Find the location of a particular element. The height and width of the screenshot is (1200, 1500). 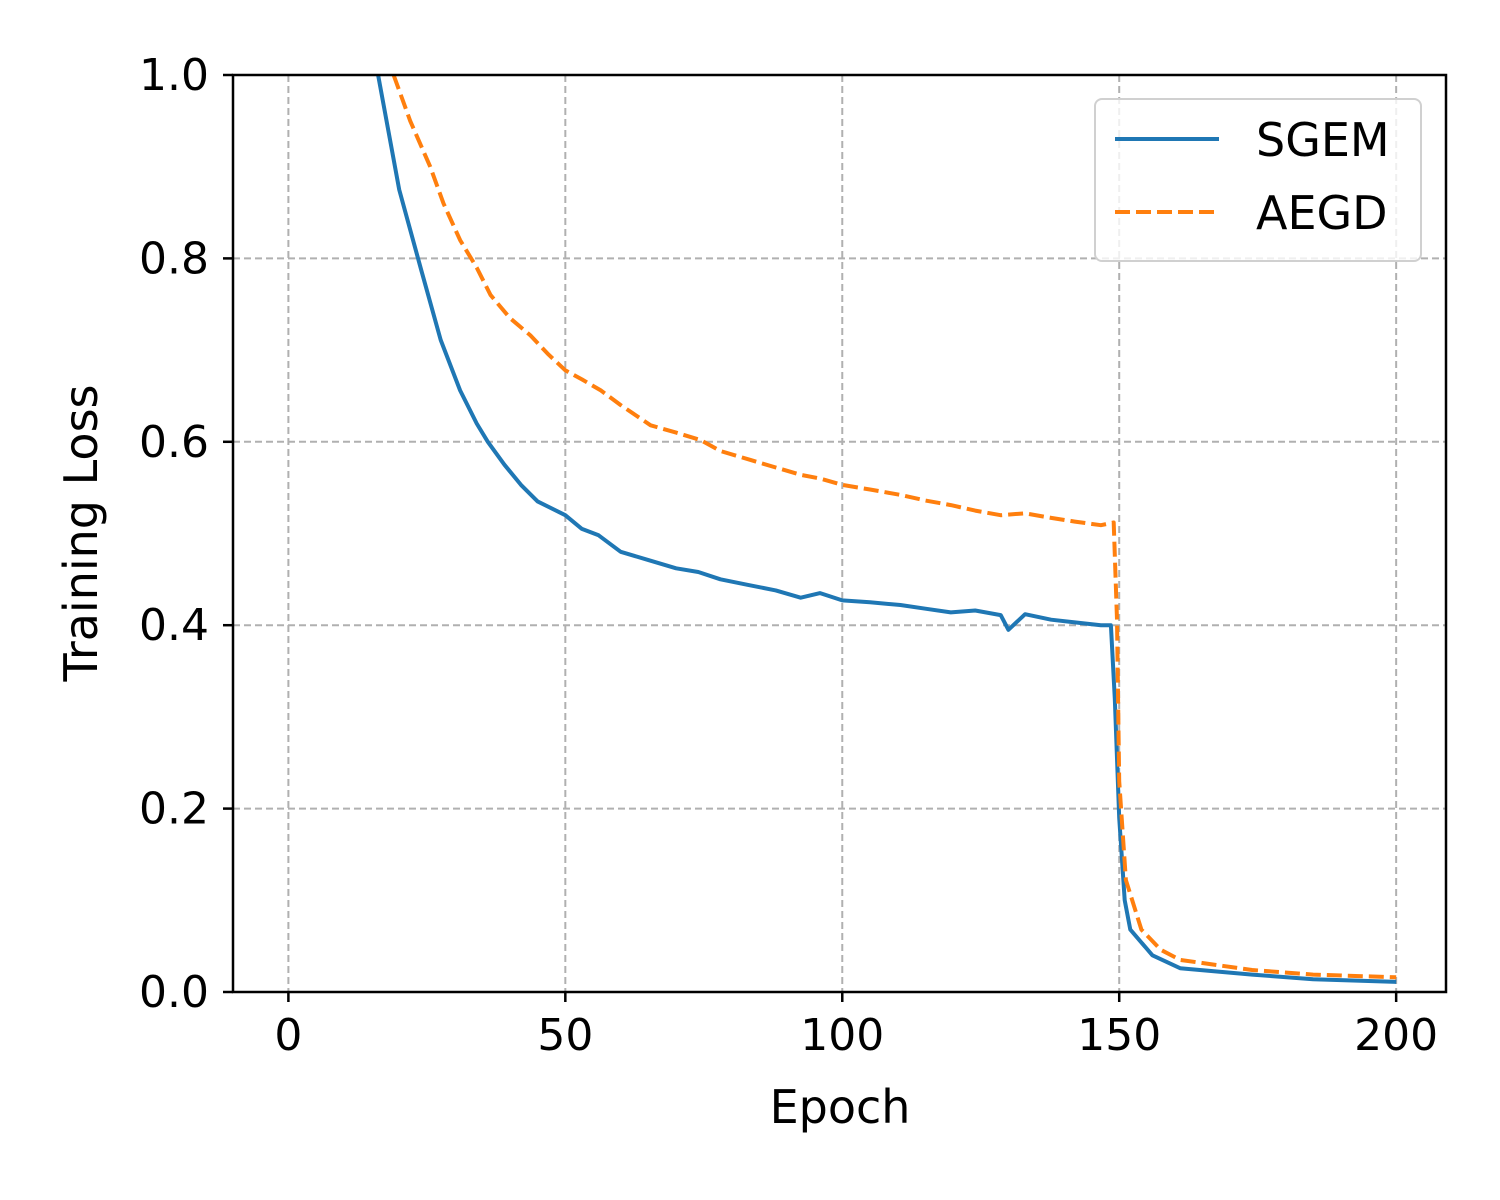

x-tick-label: 200 is located at coordinates (1396, 1035).